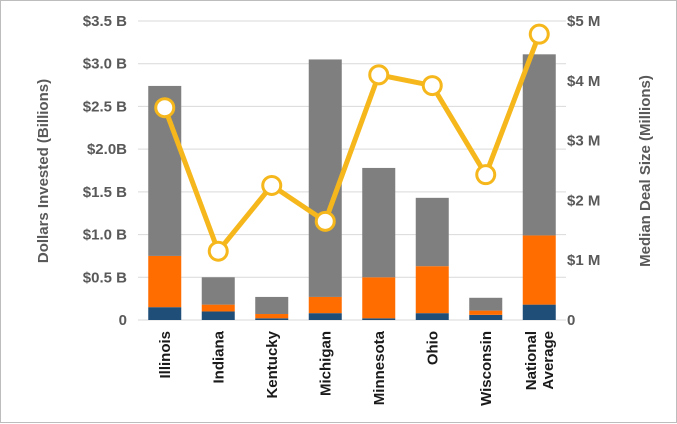 This screenshot has height=424, width=677. I want to click on category-label-4: Minnesota, so click(379, 367).